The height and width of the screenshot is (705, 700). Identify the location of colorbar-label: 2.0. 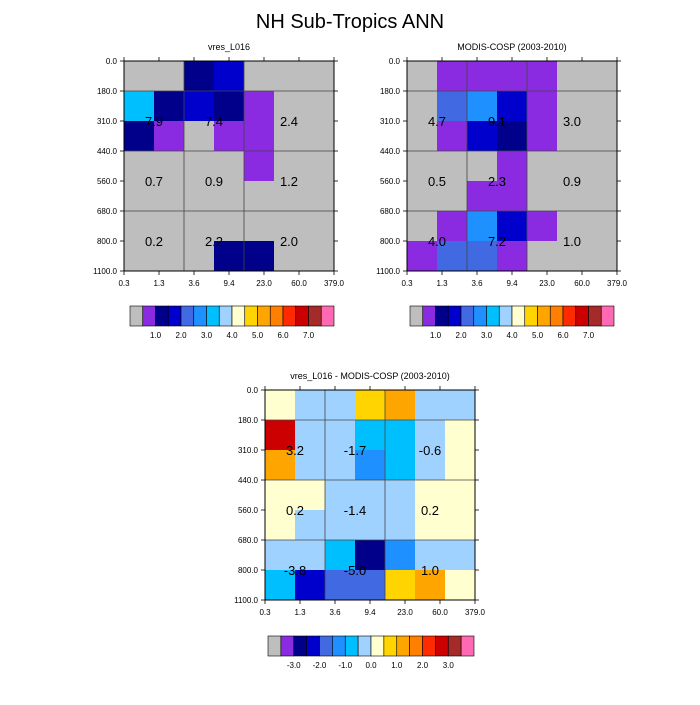
(181, 335).